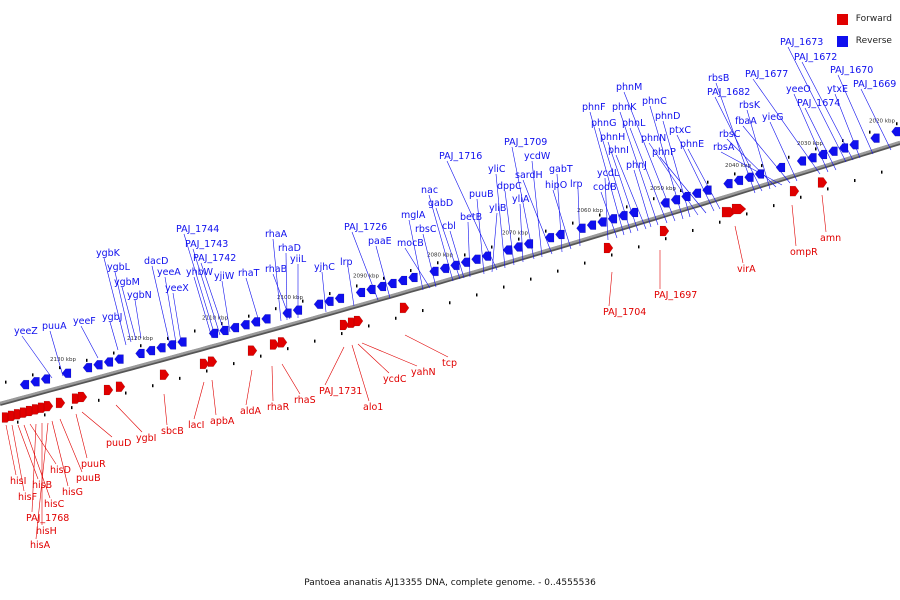 The height and width of the screenshot is (600, 900). I want to click on gene-label-phnk: phnK, so click(624, 107).